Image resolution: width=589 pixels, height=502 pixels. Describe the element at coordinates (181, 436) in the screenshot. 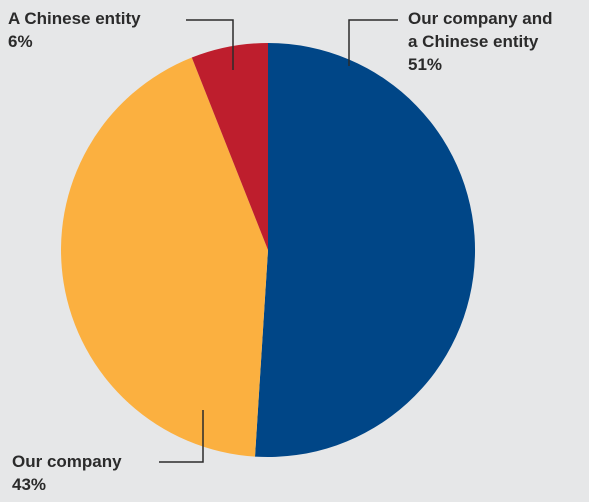

I see `leader-line-our-company` at that location.